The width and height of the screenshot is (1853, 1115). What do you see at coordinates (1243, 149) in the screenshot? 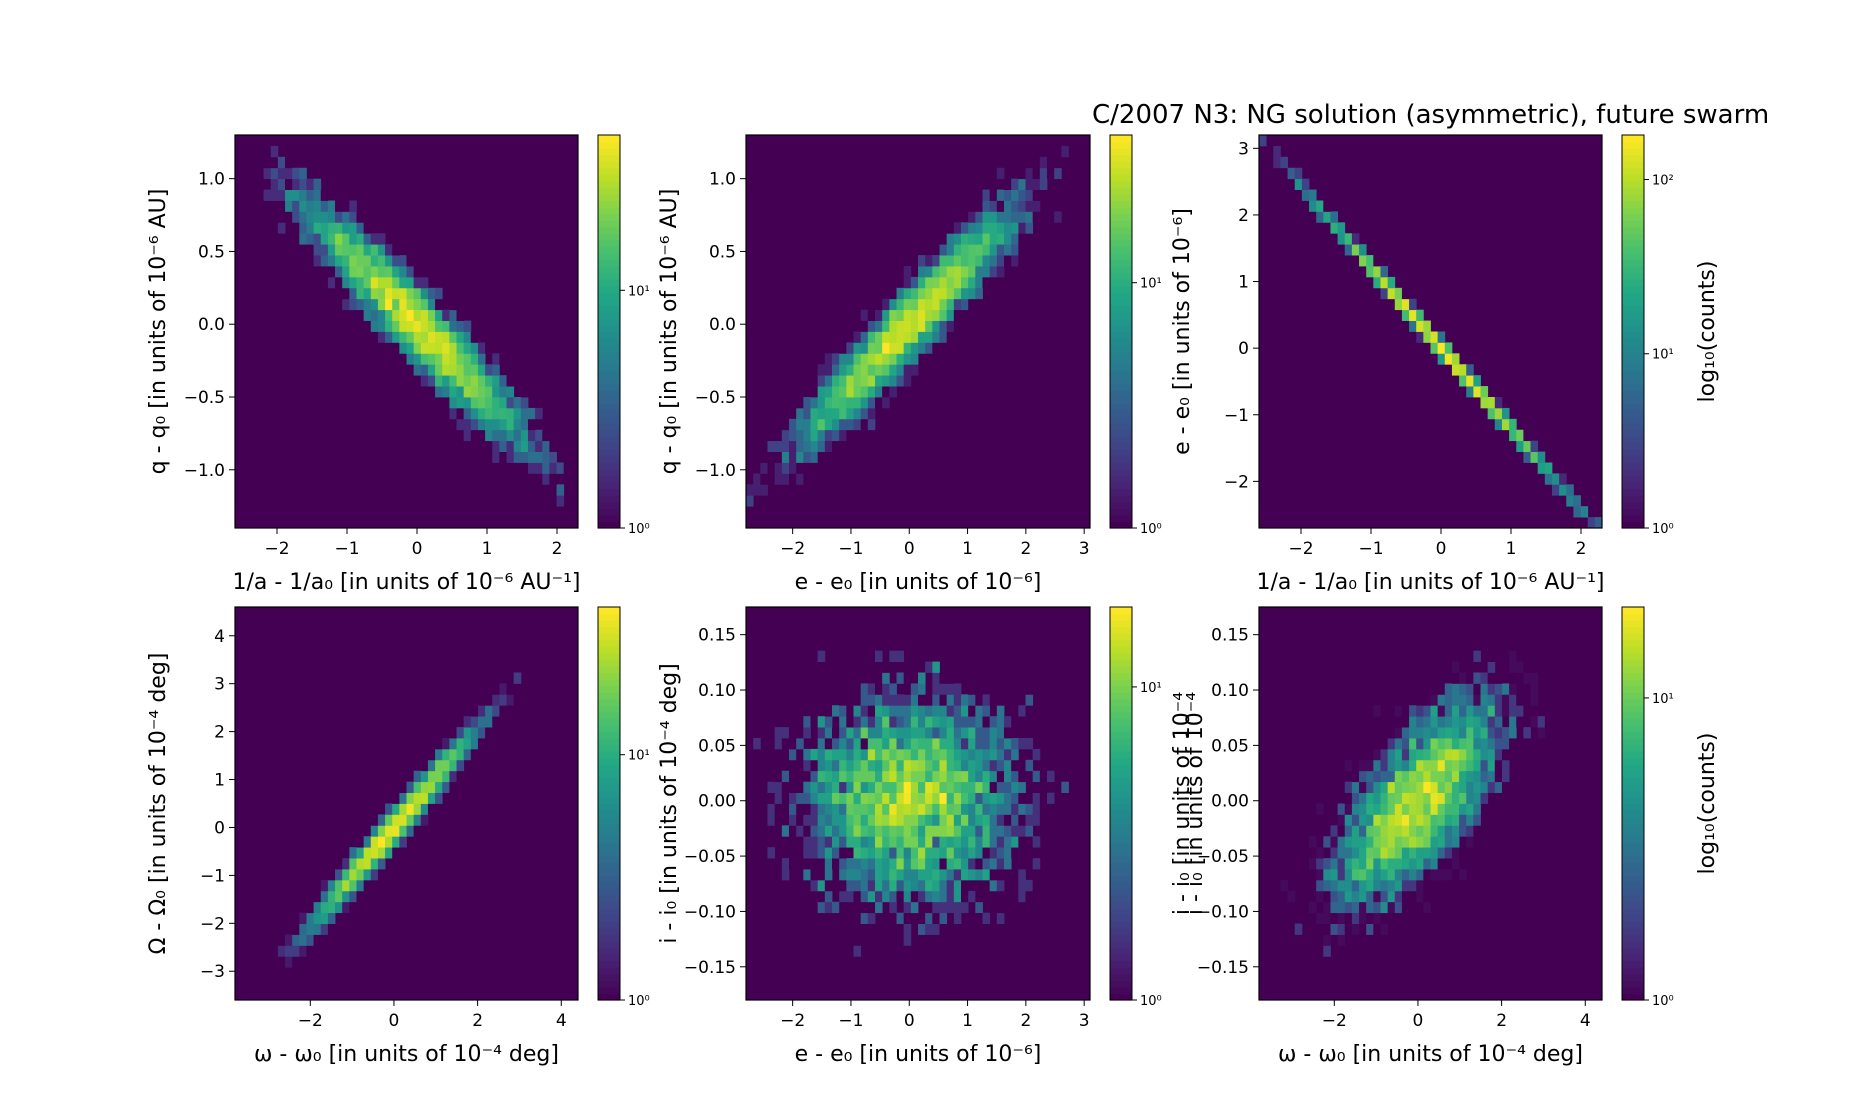
I see `y-tick-label: 3` at bounding box center [1243, 149].